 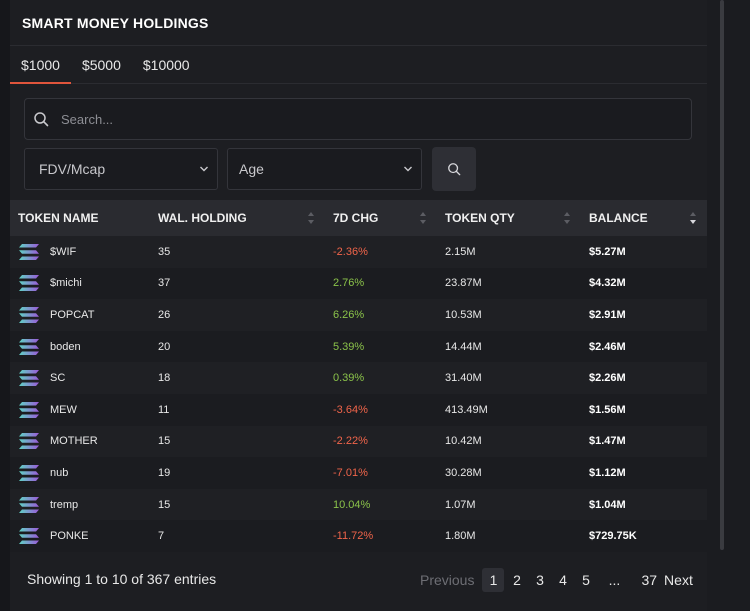 I want to click on token-name: $michi, so click(x=66, y=283).